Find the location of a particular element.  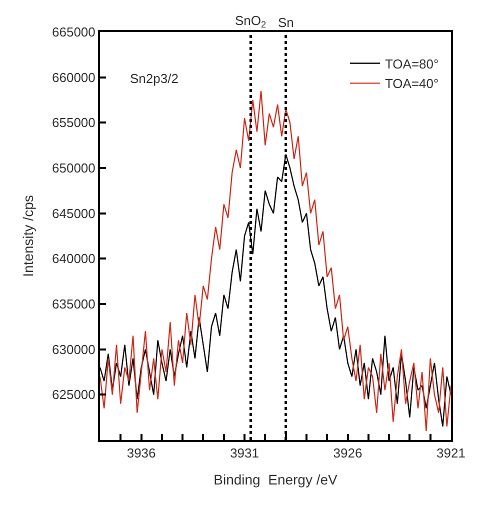

y-axis-title: Intensity /cps is located at coordinates (28, 236).